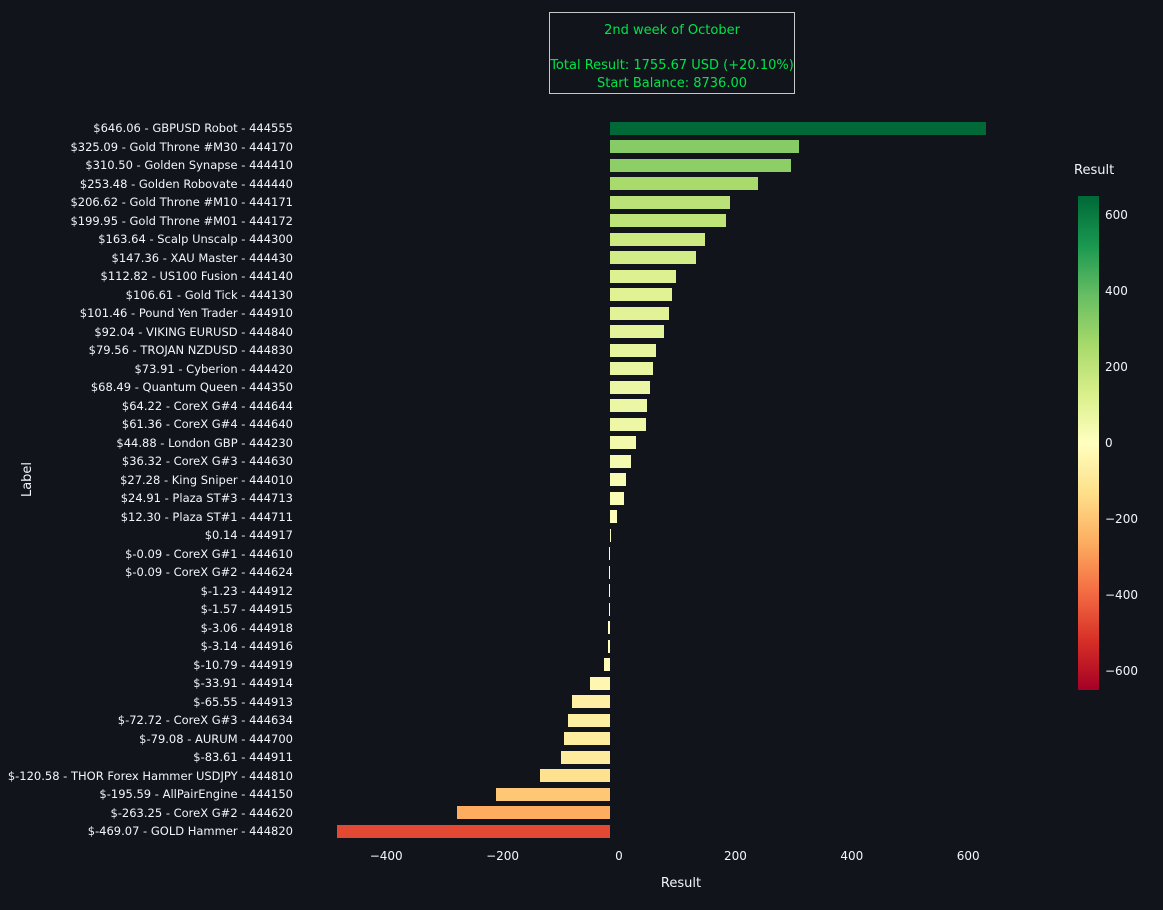  Describe the element at coordinates (246, 590) in the screenshot. I see `bar-label: $-1.23 - 444912` at that location.